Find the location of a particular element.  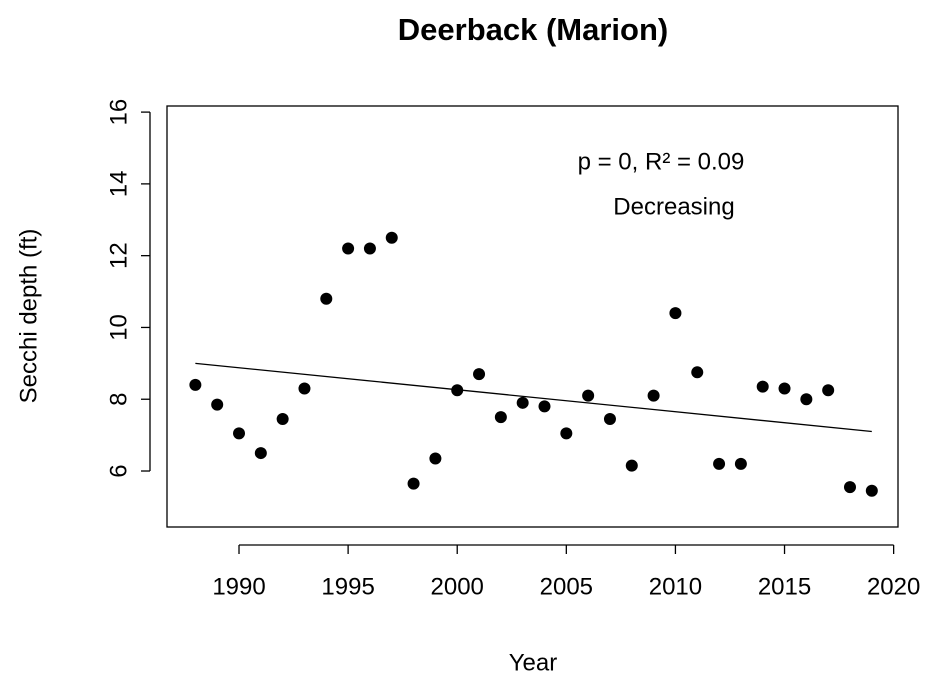

y-tick-label: 8 is located at coordinates (118, 399).